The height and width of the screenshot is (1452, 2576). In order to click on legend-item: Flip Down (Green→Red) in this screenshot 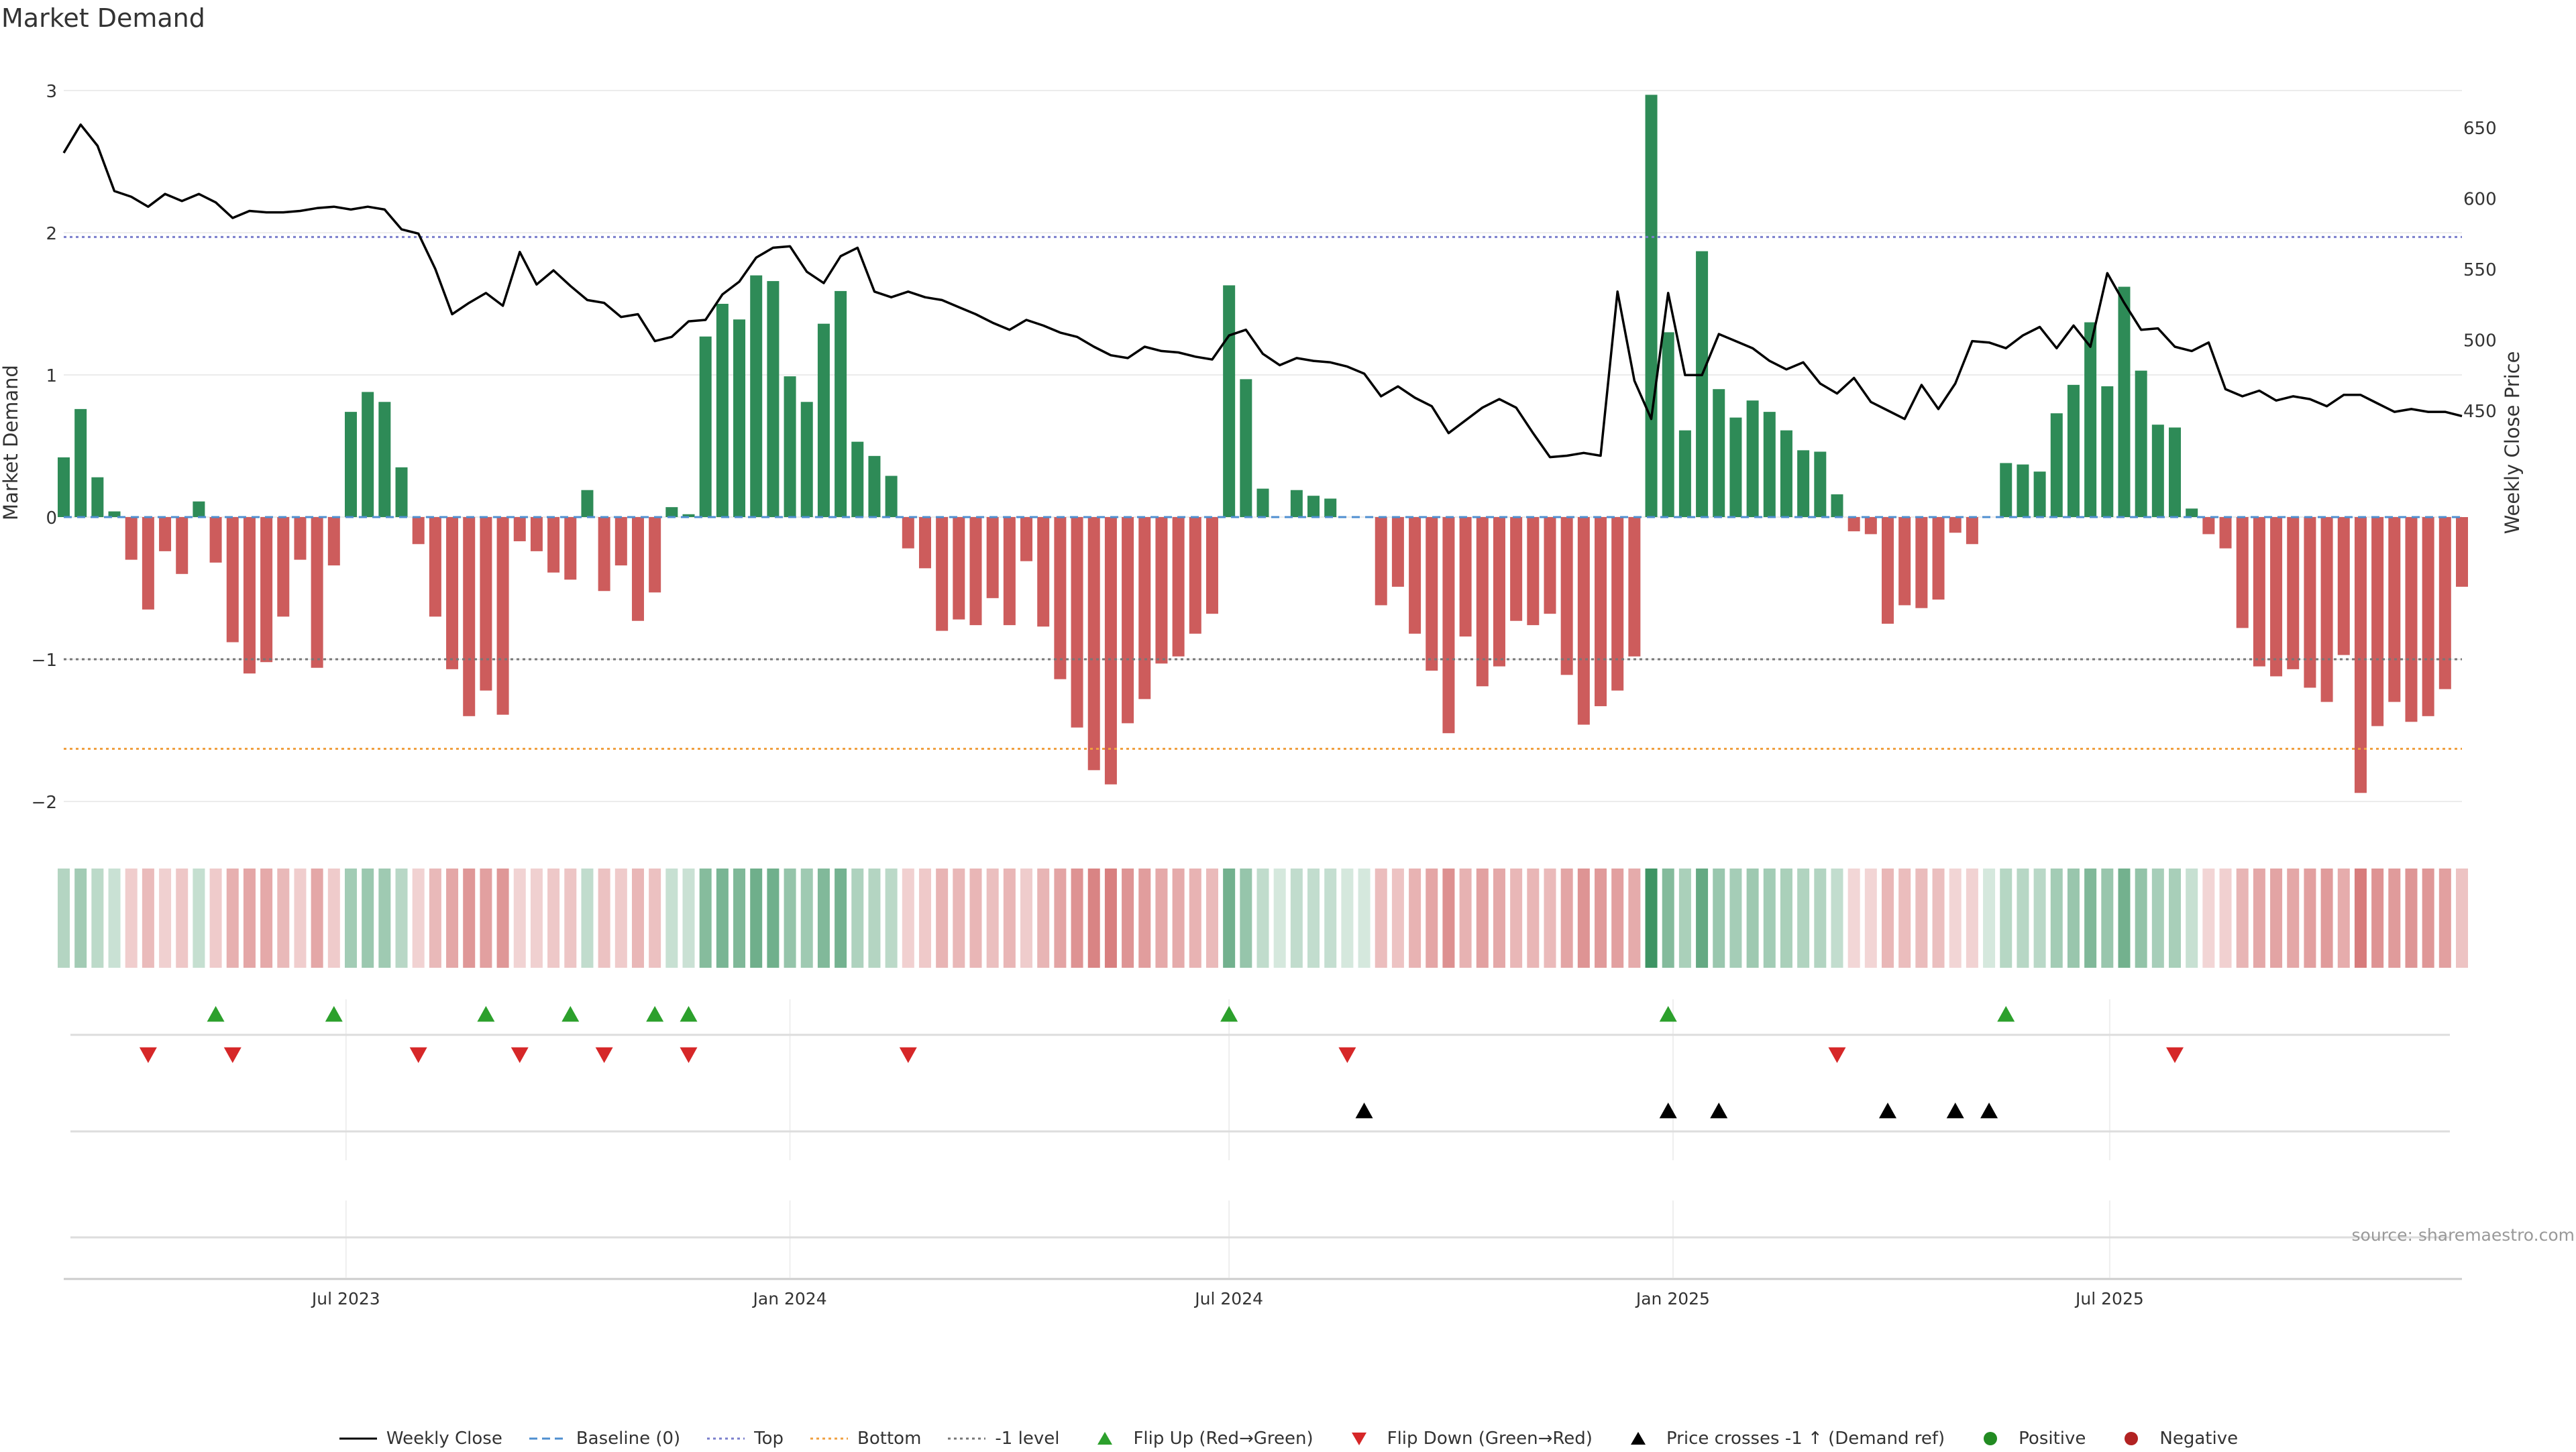, I will do `click(1466, 1439)`.